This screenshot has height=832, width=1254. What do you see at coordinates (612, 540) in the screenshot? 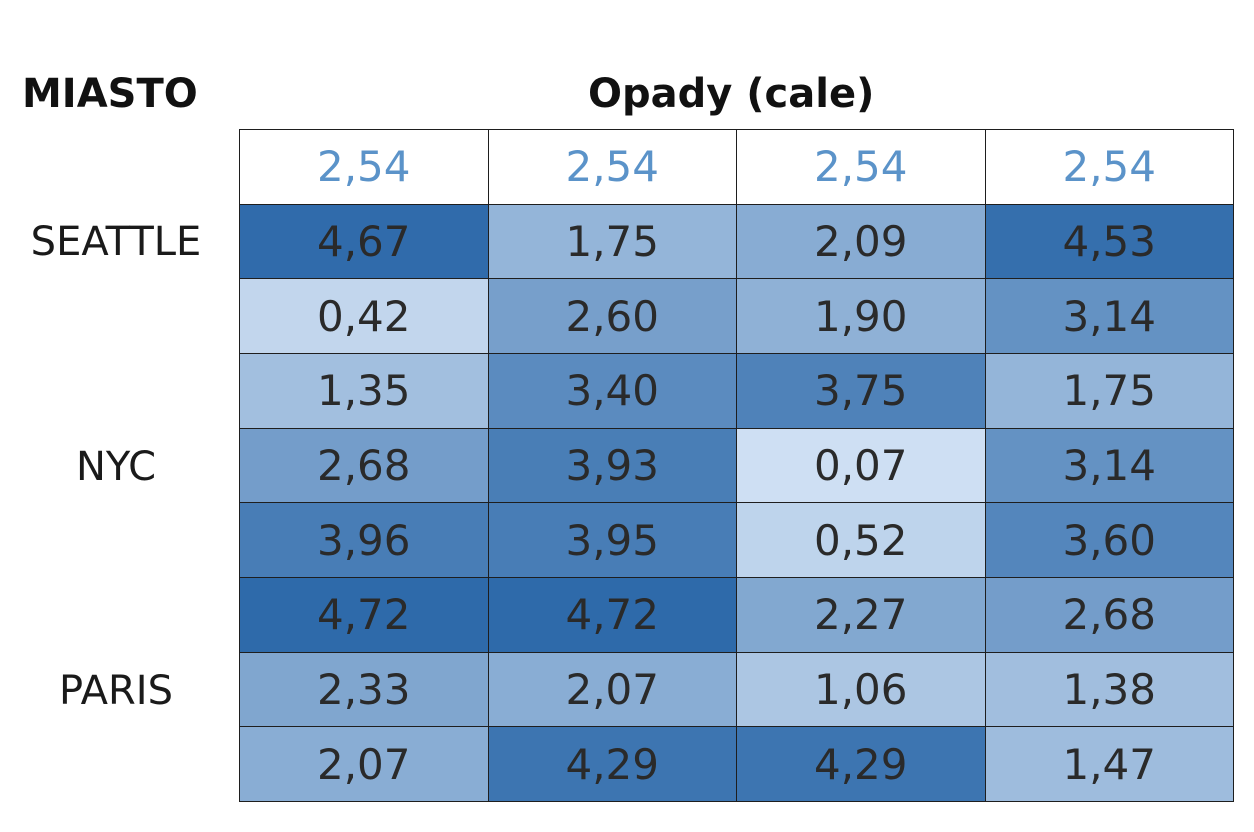
I see `heatmap-cell: 3,95` at bounding box center [612, 540].